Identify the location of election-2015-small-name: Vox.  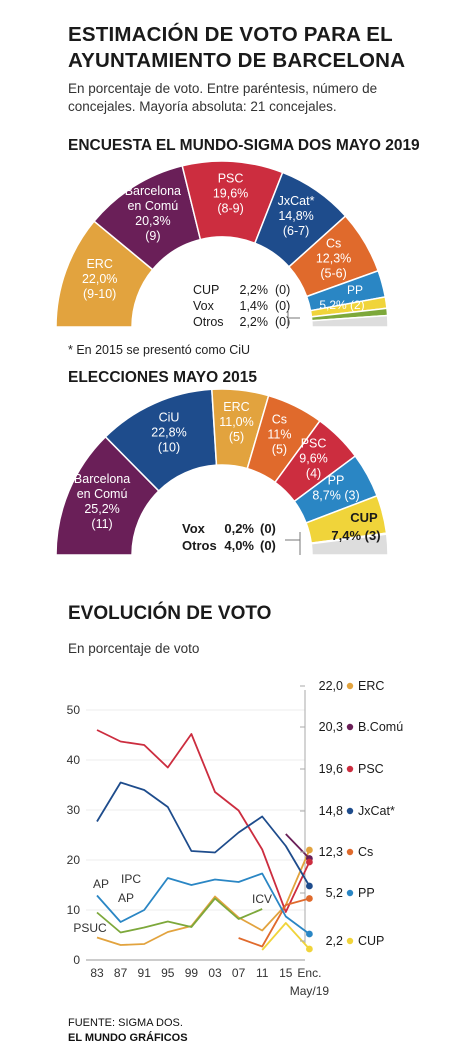
(194, 528).